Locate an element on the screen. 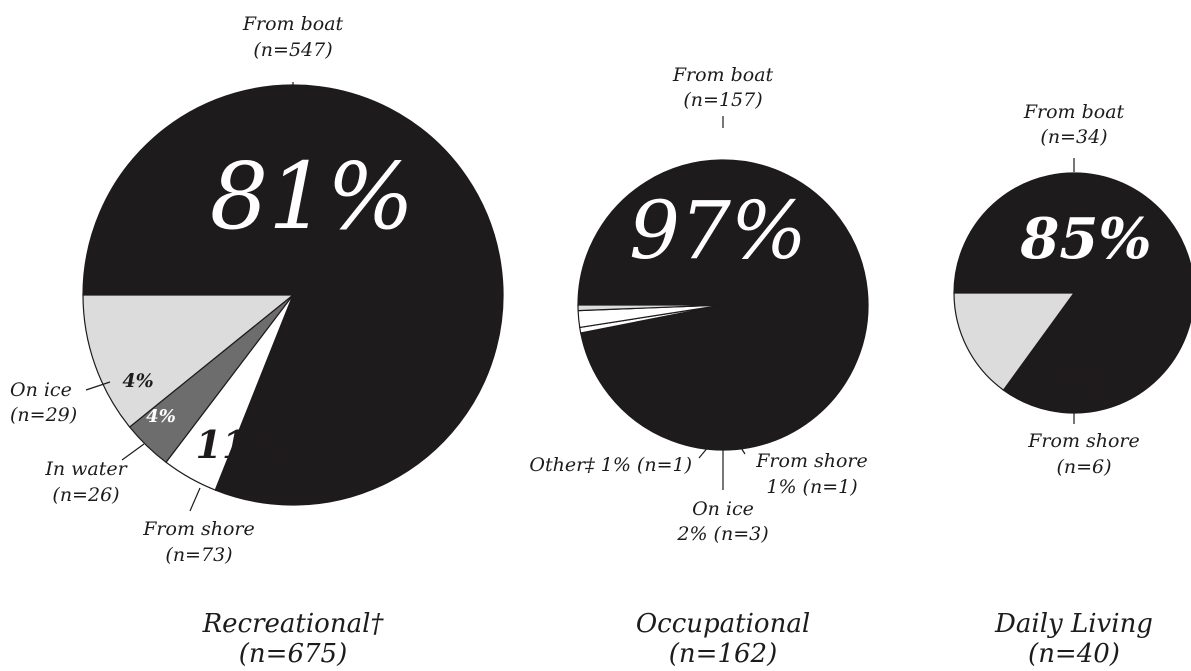 The image size is (1191, 671). pct-label-rec-from-shore: 11% is located at coordinates (240, 444).